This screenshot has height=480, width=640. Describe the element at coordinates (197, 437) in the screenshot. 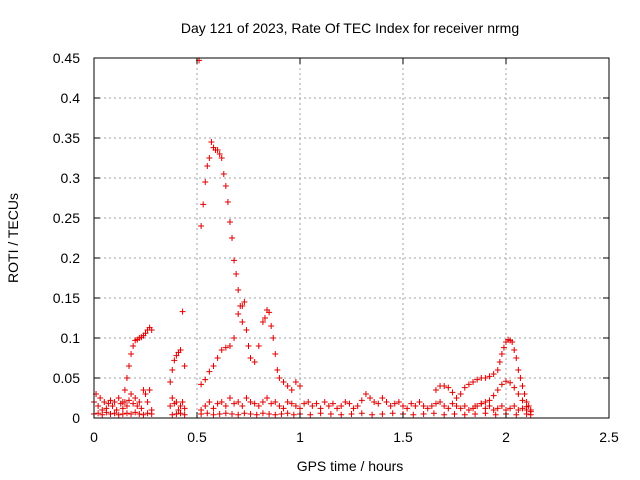

I see `x-tick-label: 0.5` at that location.